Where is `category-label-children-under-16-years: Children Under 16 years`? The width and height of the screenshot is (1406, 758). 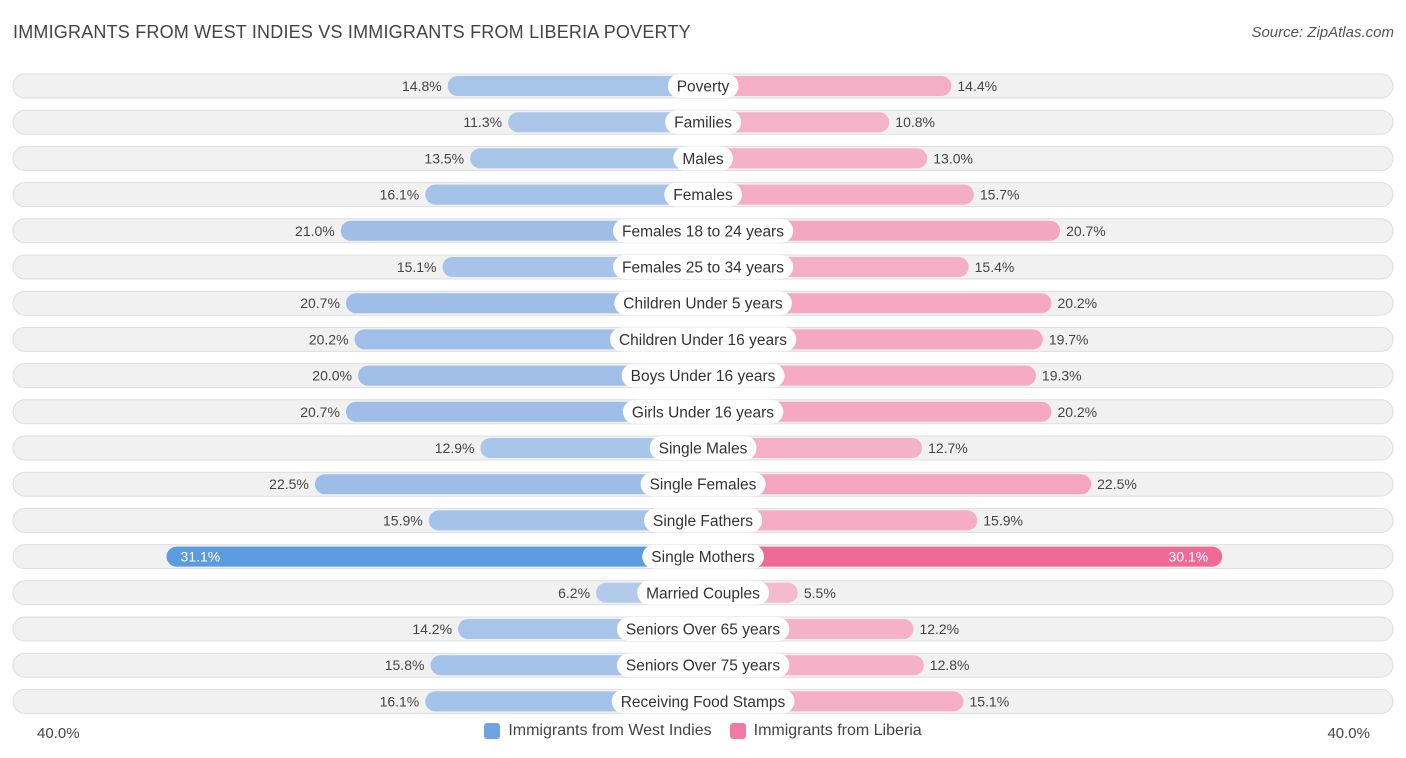 category-label-children-under-16-years: Children Under 16 years is located at coordinates (703, 340).